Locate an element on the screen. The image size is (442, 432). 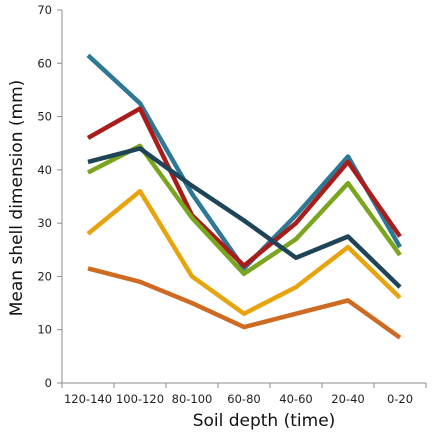
y-tick-label: 50 is located at coordinates (44, 117).